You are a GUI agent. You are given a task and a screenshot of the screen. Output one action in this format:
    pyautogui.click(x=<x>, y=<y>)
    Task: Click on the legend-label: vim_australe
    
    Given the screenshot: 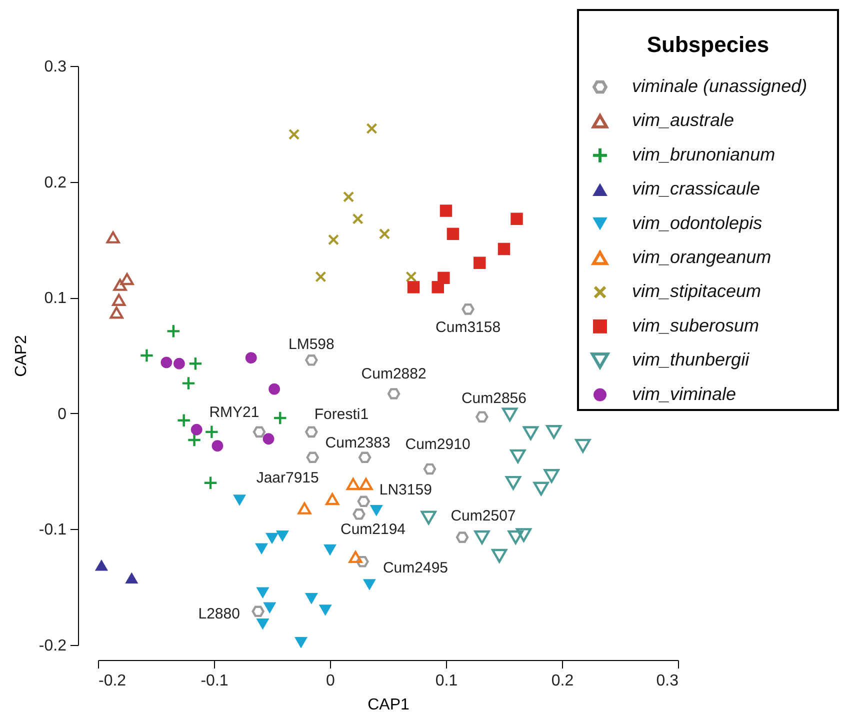 What is the action you would take?
    pyautogui.click(x=683, y=120)
    